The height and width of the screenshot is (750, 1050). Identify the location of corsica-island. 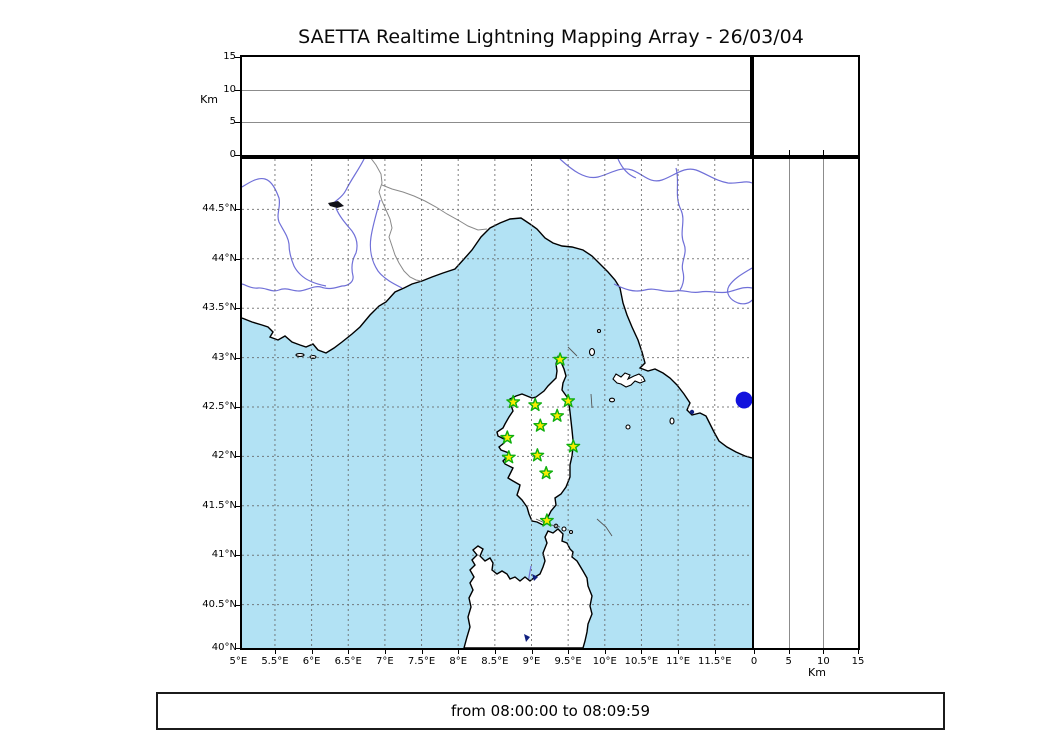
(535, 440).